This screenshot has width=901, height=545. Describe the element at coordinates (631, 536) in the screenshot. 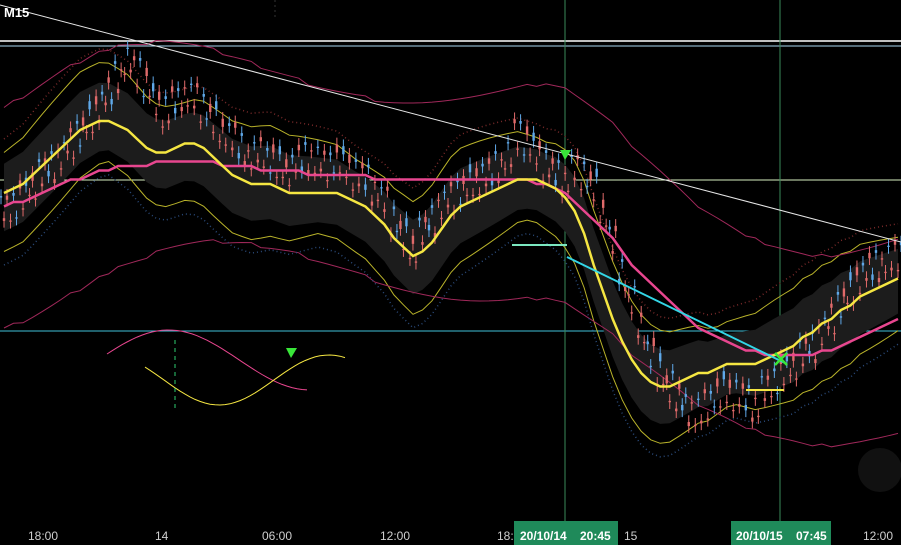

I see `x-tick-label: 15` at that location.